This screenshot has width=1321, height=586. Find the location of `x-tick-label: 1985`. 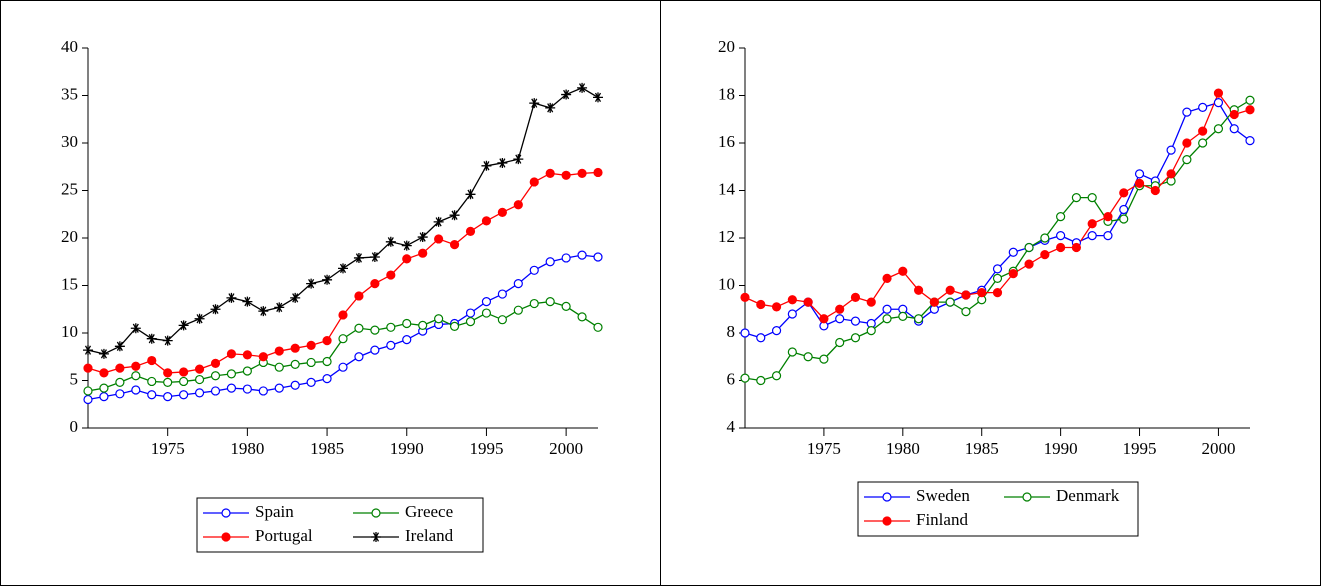

x-tick-label: 1985 is located at coordinates (327, 448).